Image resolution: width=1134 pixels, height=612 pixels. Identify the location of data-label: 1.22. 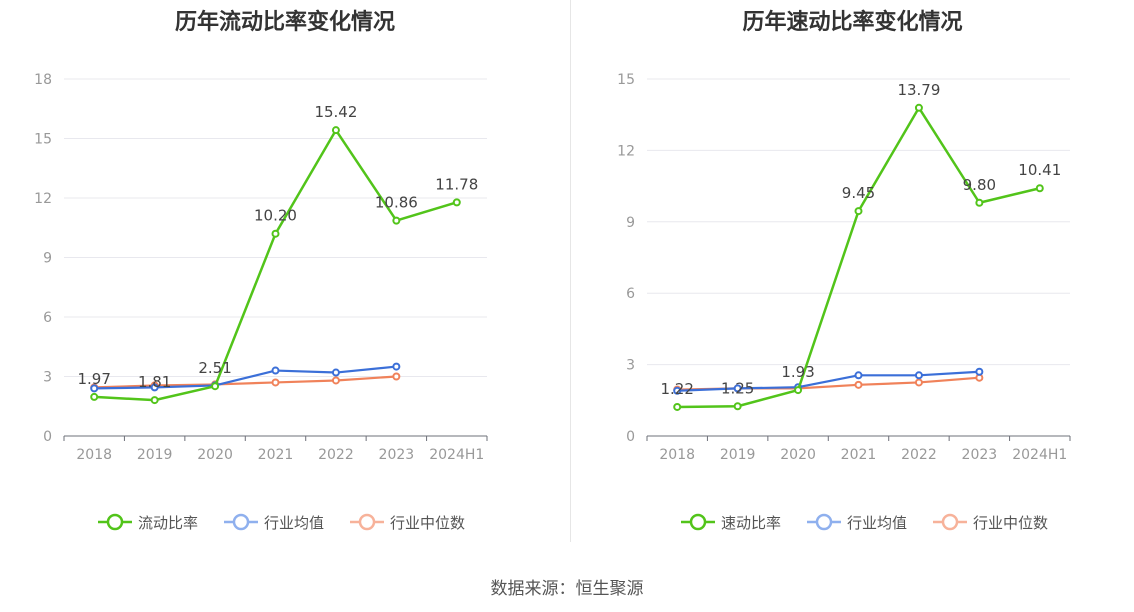
(677, 389).